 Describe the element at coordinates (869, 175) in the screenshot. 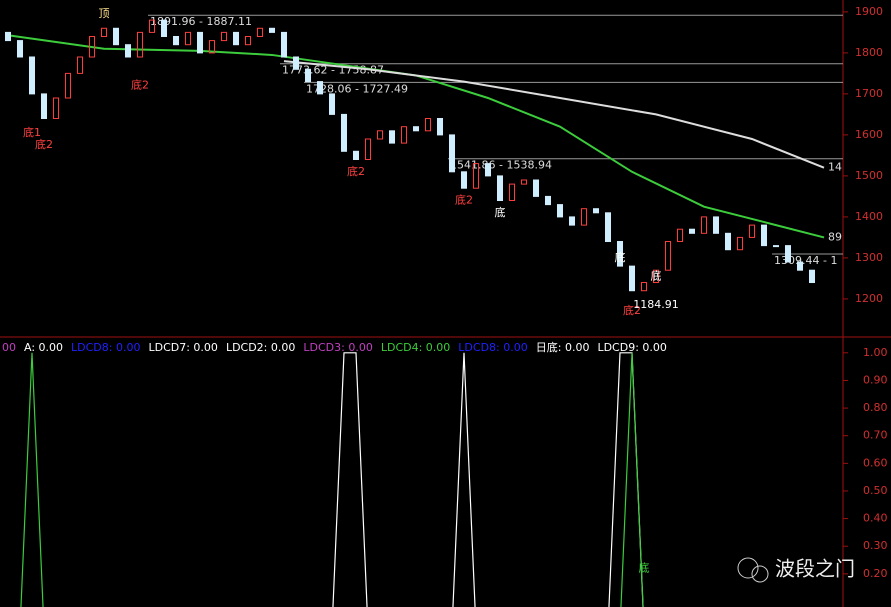

I see `y-tick-label: 1500` at that location.